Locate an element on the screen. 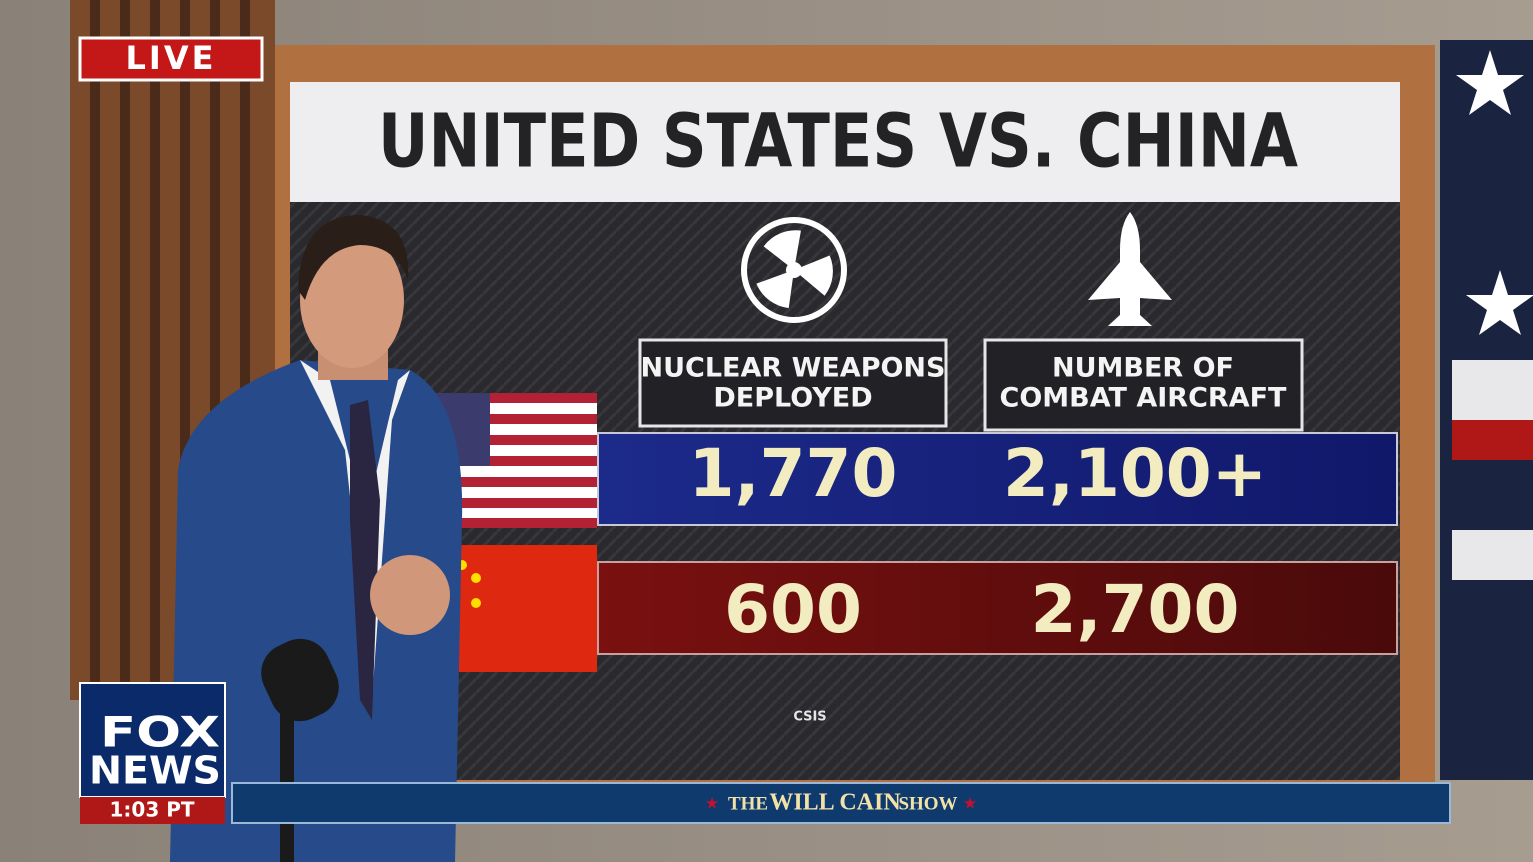 The height and width of the screenshot is (862, 1533). time-label: 1:03 PT is located at coordinates (151, 810).